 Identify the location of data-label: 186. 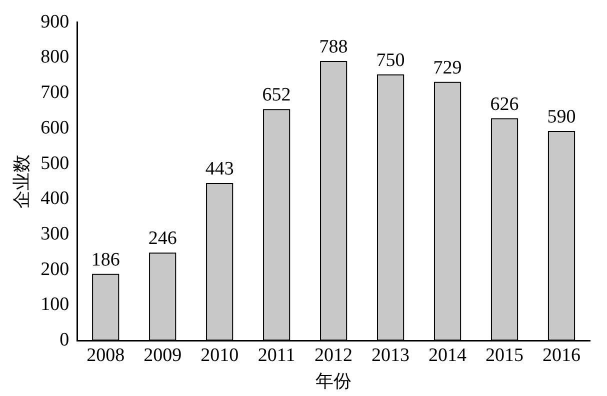
(105, 259).